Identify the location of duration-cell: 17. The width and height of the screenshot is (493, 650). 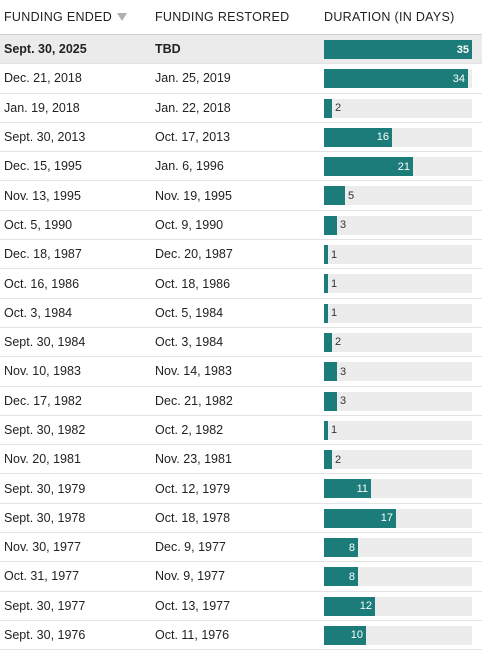
(401, 518).